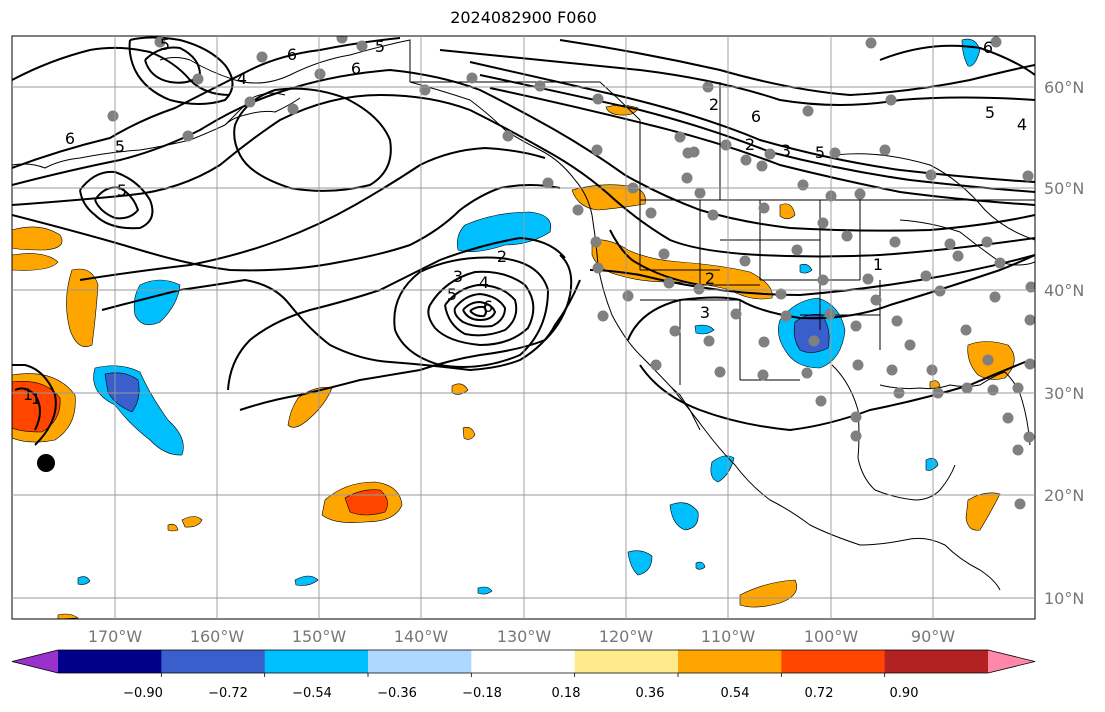 The image size is (1105, 712). I want to click on lon-label: 120°W, so click(626, 636).